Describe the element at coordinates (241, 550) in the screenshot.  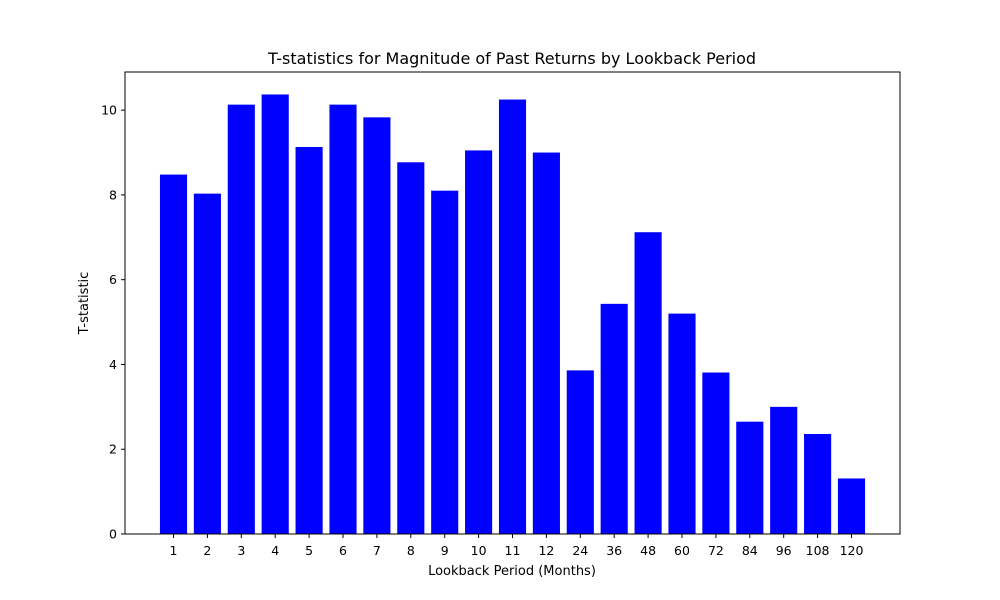
I see `x-tick-label-3: 3` at that location.